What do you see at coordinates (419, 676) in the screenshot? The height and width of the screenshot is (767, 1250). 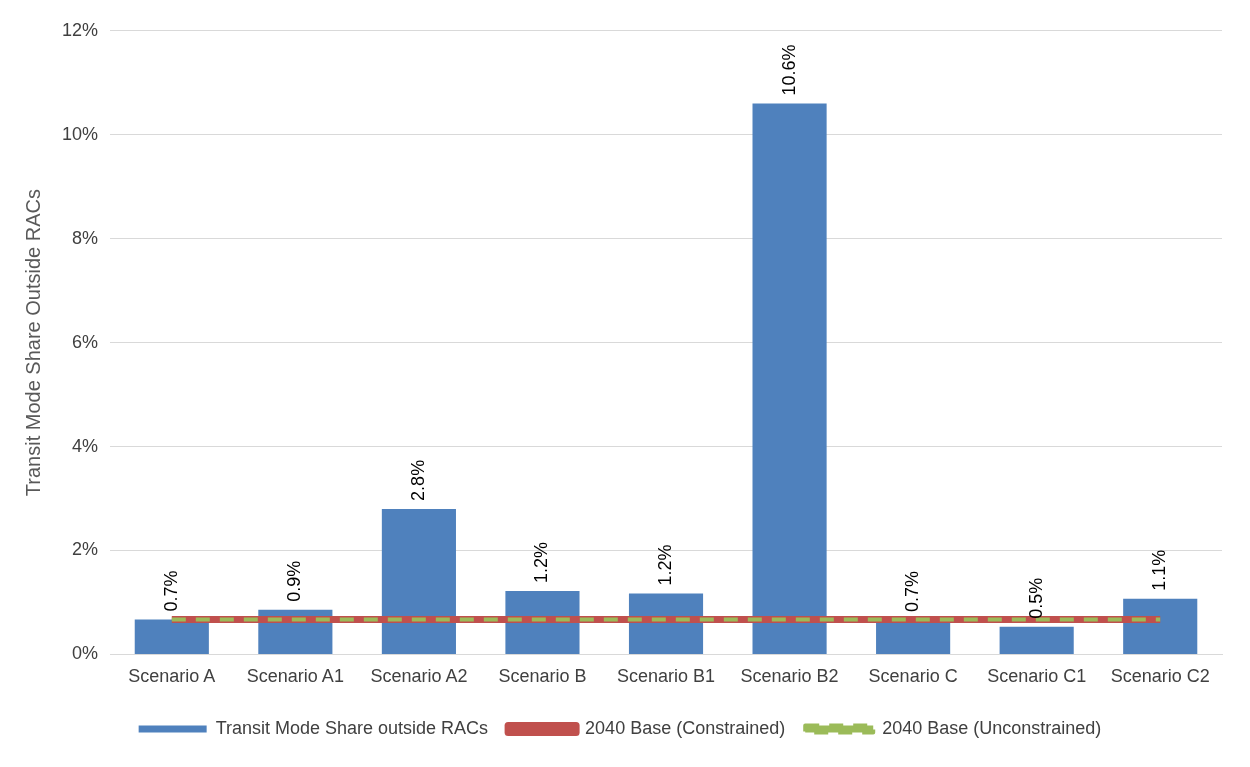 I see `x-tick-label: Scenario A2` at bounding box center [419, 676].